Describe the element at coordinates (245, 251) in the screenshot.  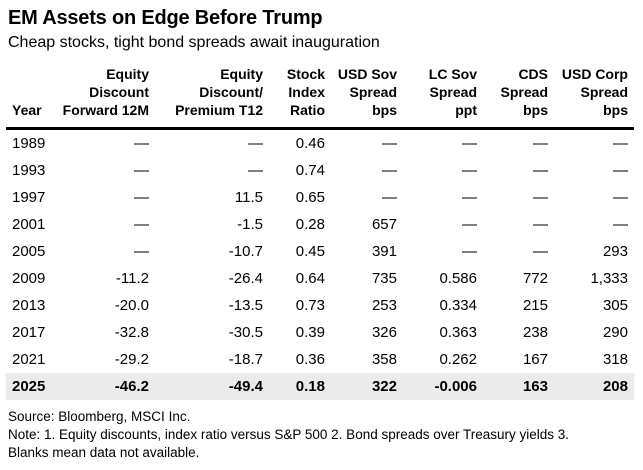
I see `value-cell-equity-discount-premium-t12: -10.7` at that location.